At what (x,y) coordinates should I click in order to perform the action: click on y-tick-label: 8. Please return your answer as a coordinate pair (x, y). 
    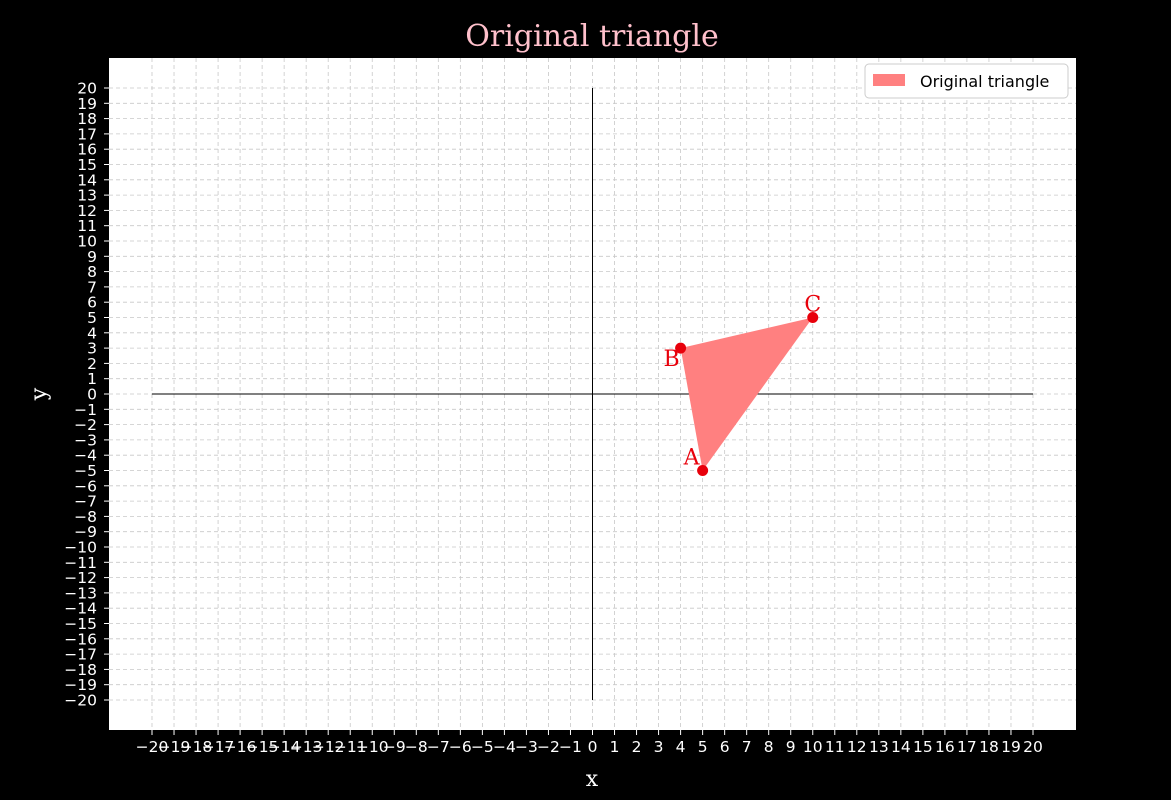
    Looking at the image, I should click on (92, 272).